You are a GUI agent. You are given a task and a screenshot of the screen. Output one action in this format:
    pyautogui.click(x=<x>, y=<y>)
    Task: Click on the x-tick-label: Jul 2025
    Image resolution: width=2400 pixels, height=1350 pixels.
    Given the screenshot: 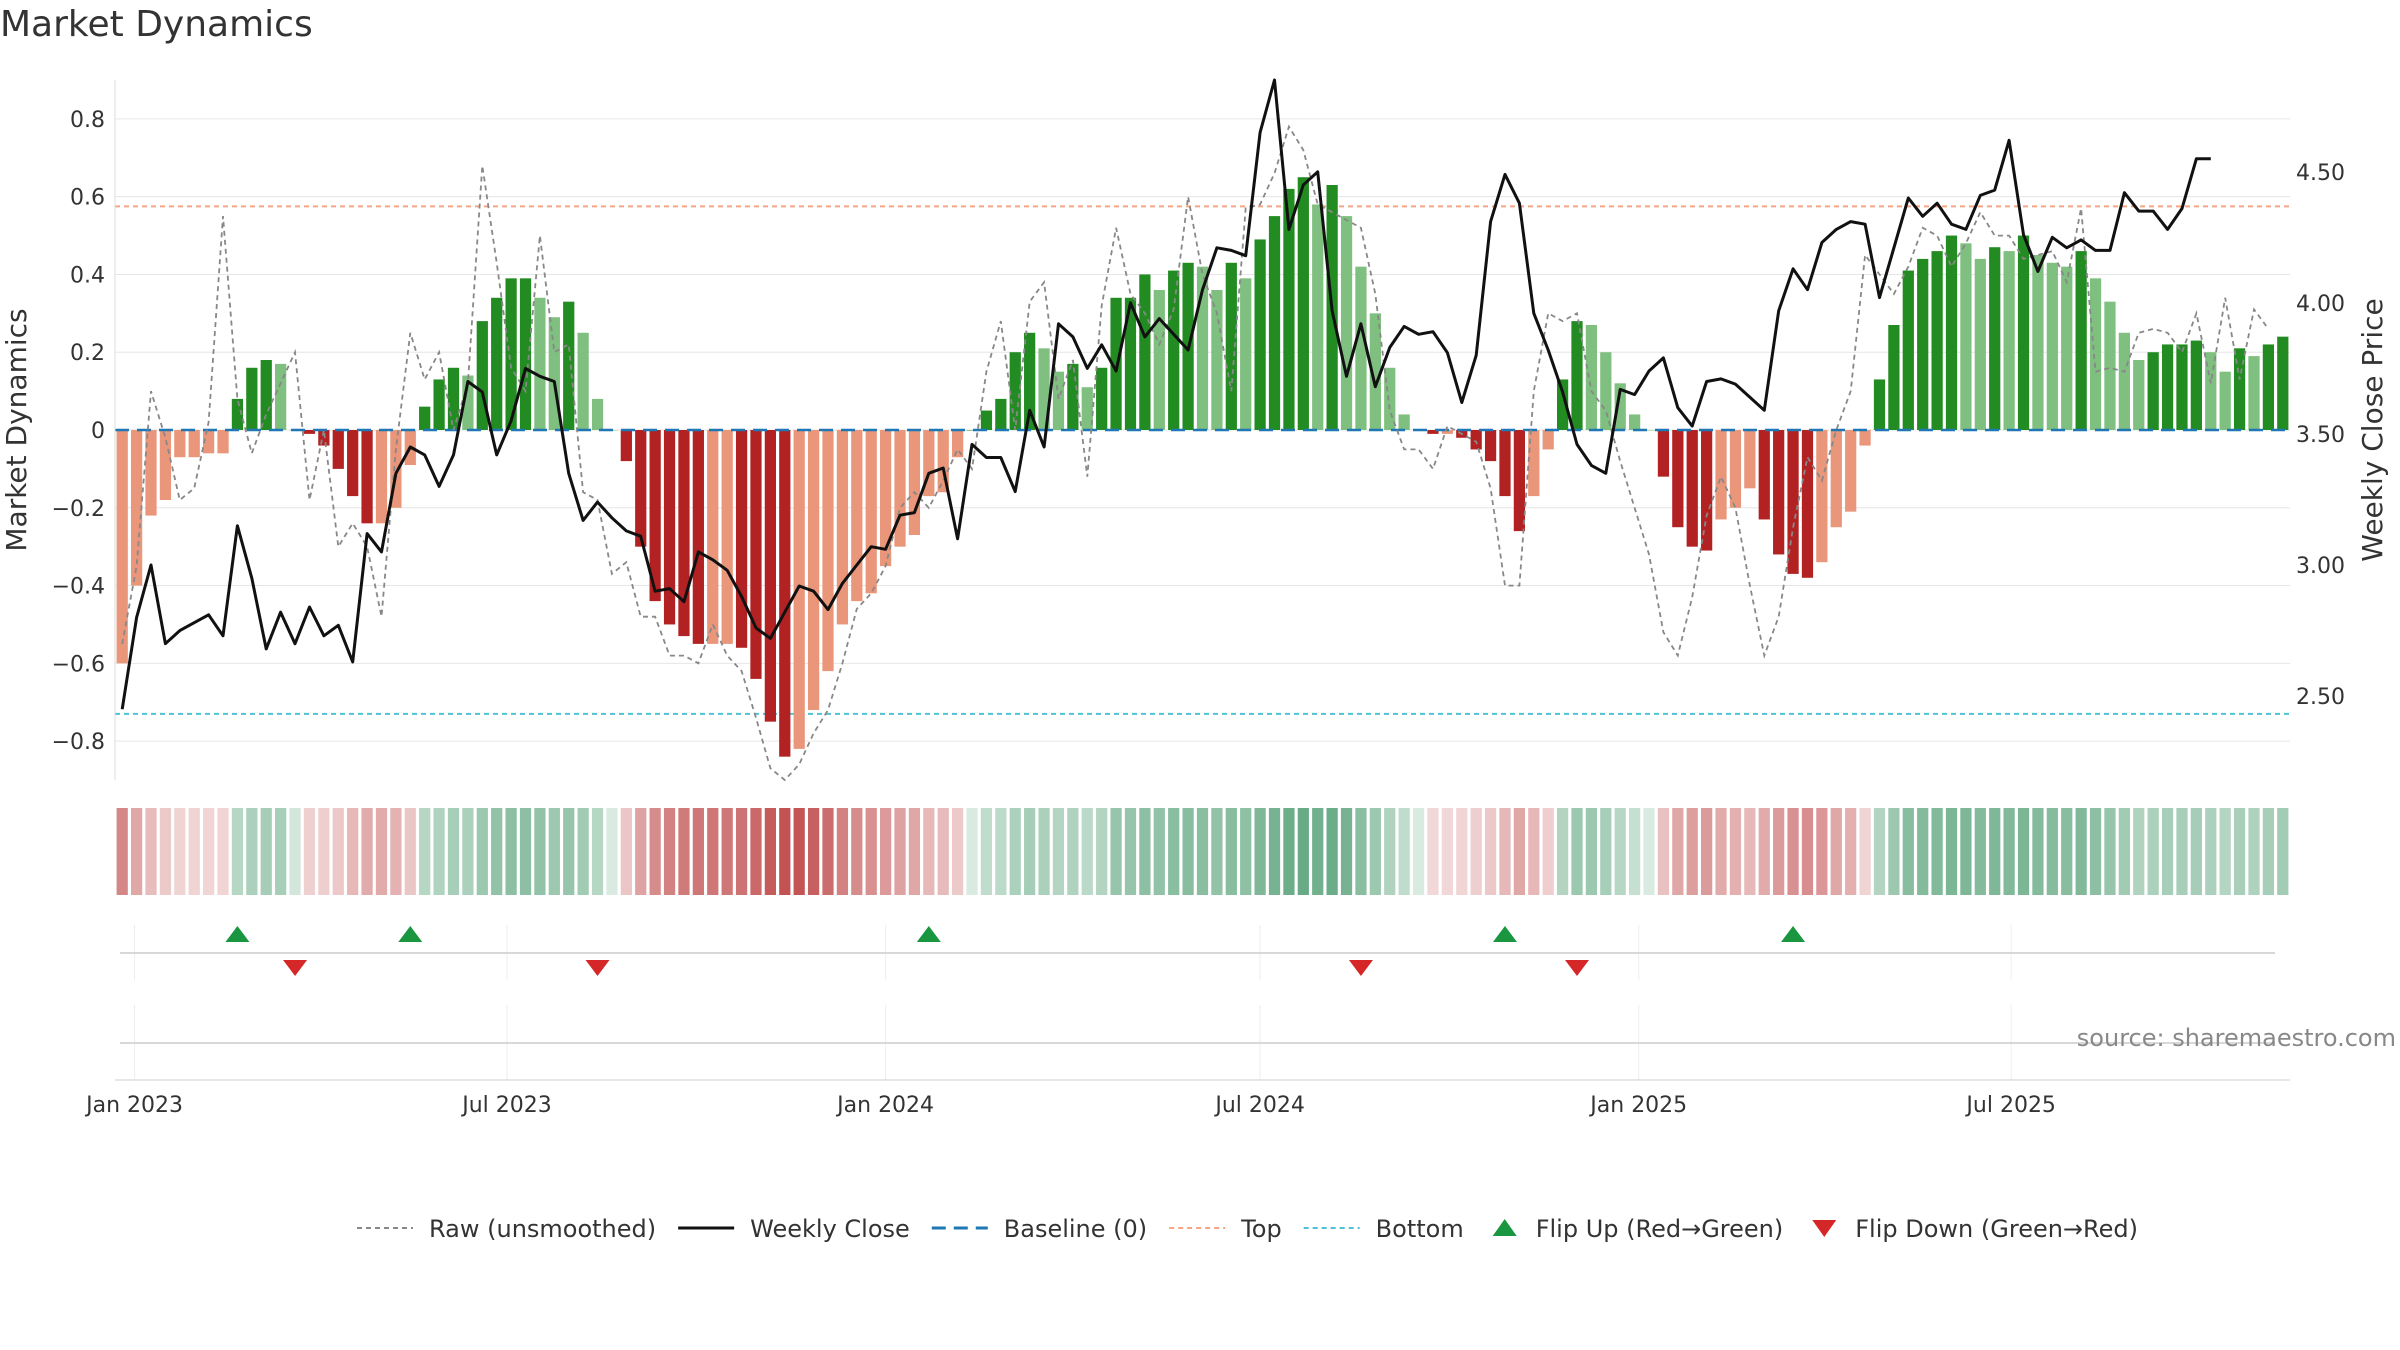 What is the action you would take?
    pyautogui.click(x=2010, y=1105)
    